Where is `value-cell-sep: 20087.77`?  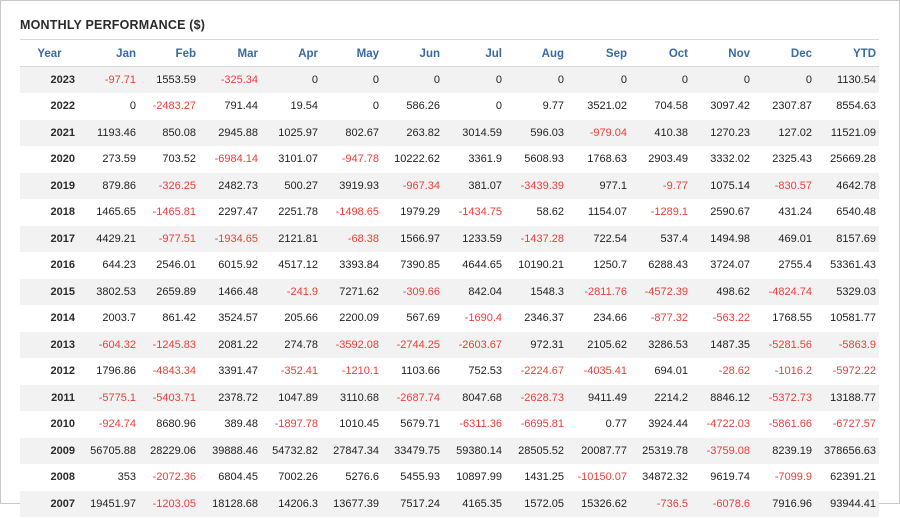 value-cell-sep: 20087.77 is located at coordinates (598, 451).